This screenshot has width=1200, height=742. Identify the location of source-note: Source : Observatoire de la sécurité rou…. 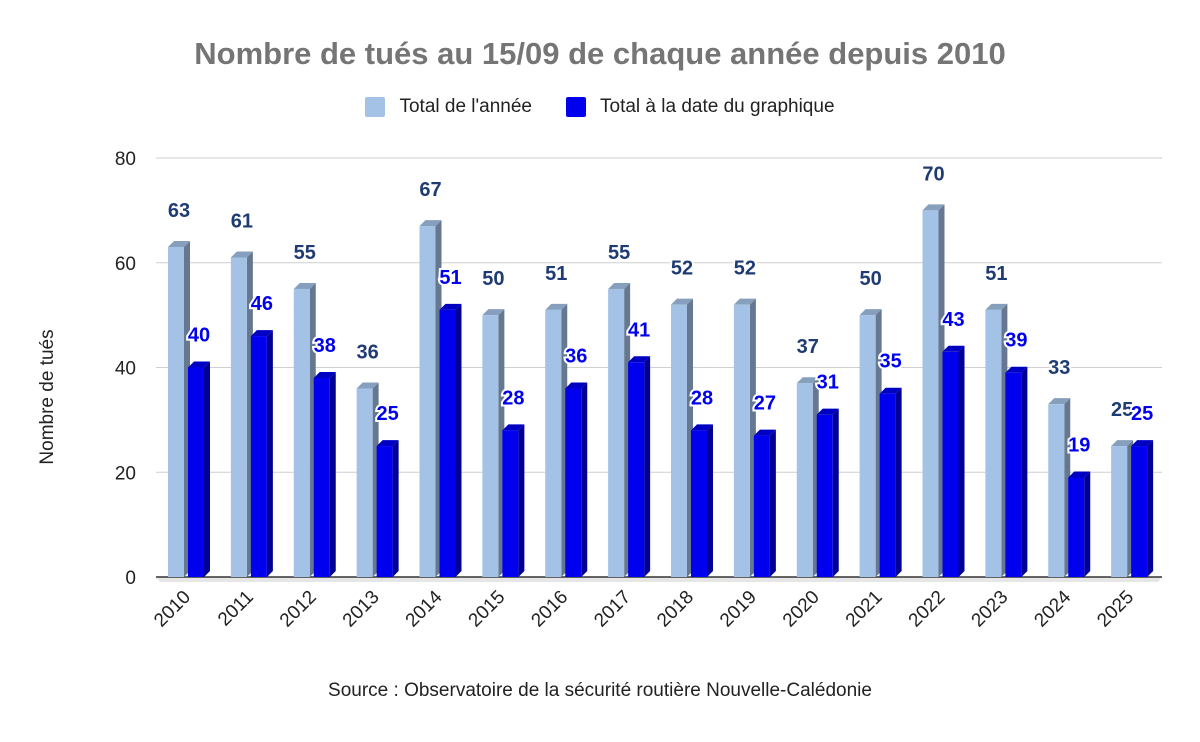
(600, 690).